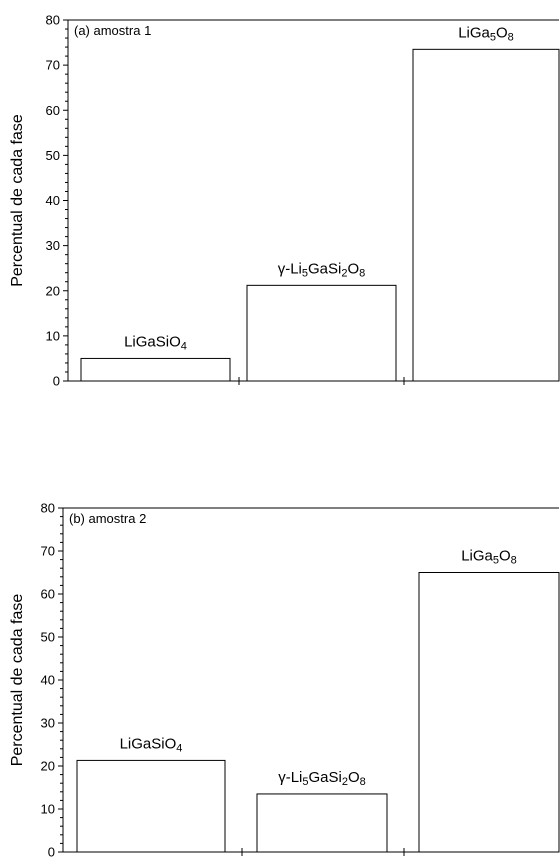 Image resolution: width=560 pixels, height=859 pixels. What do you see at coordinates (112, 30) in the screenshot?
I see `panel-label: (a) amostra 1` at bounding box center [112, 30].